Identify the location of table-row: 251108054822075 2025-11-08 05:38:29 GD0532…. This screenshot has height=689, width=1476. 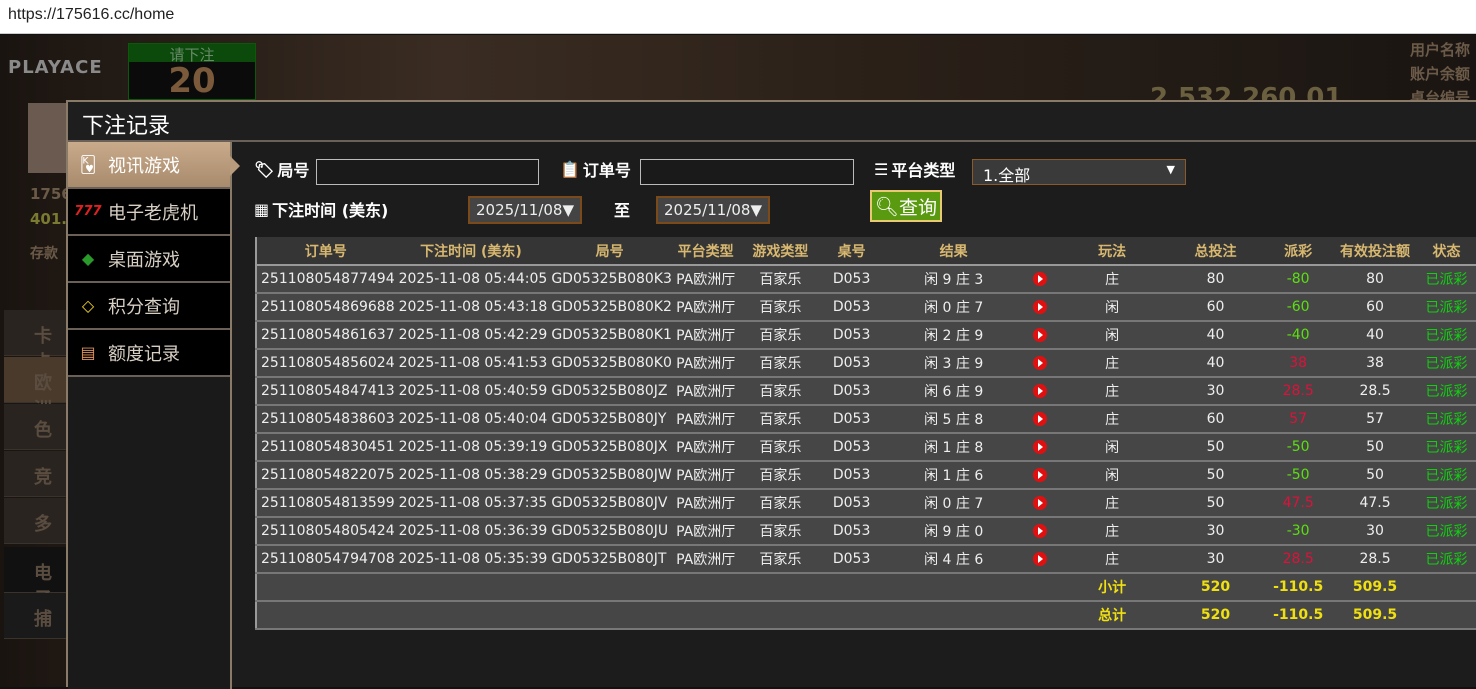
(866, 475).